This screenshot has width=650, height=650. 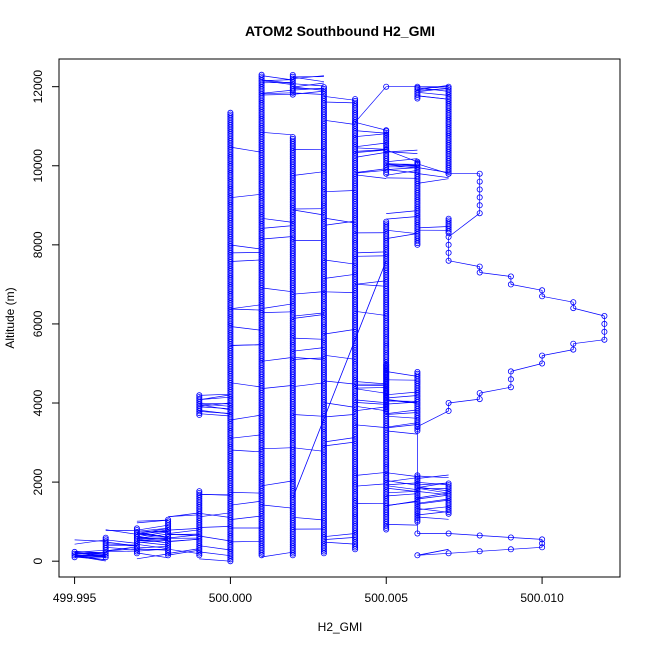 What do you see at coordinates (340, 627) in the screenshot?
I see `x-axis-label: H2_GMI` at bounding box center [340, 627].